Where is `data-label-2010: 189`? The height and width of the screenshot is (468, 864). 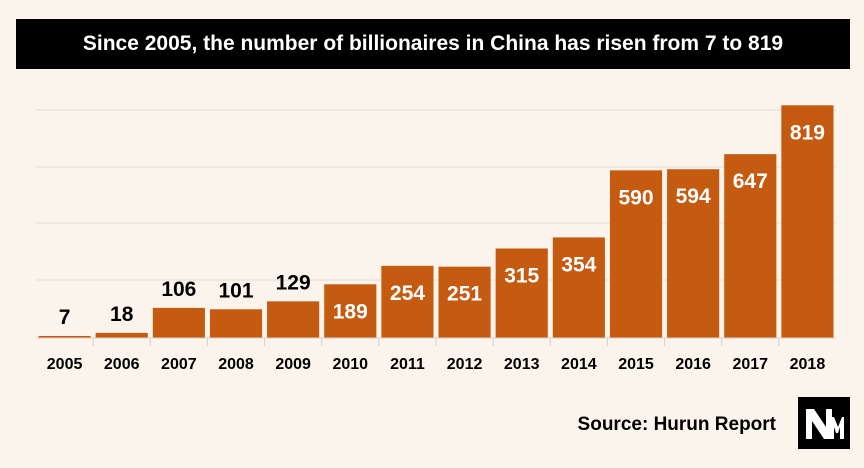 data-label-2010: 189 is located at coordinates (350, 311).